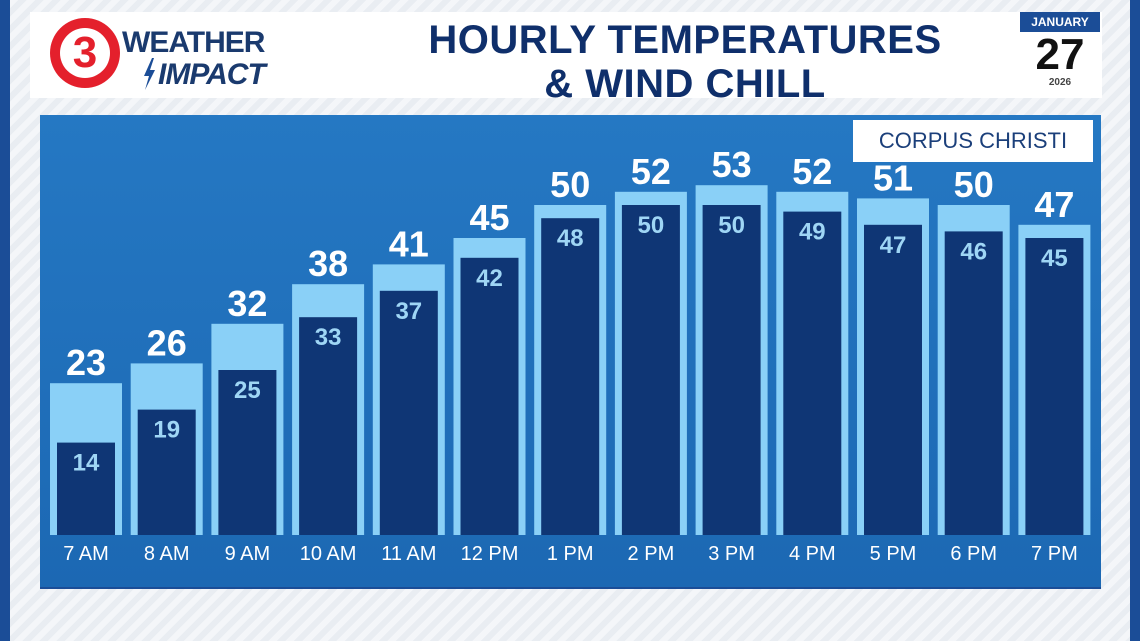 The height and width of the screenshot is (641, 1140). What do you see at coordinates (1054, 204) in the screenshot?
I see `temperature-value-label: 47` at bounding box center [1054, 204].